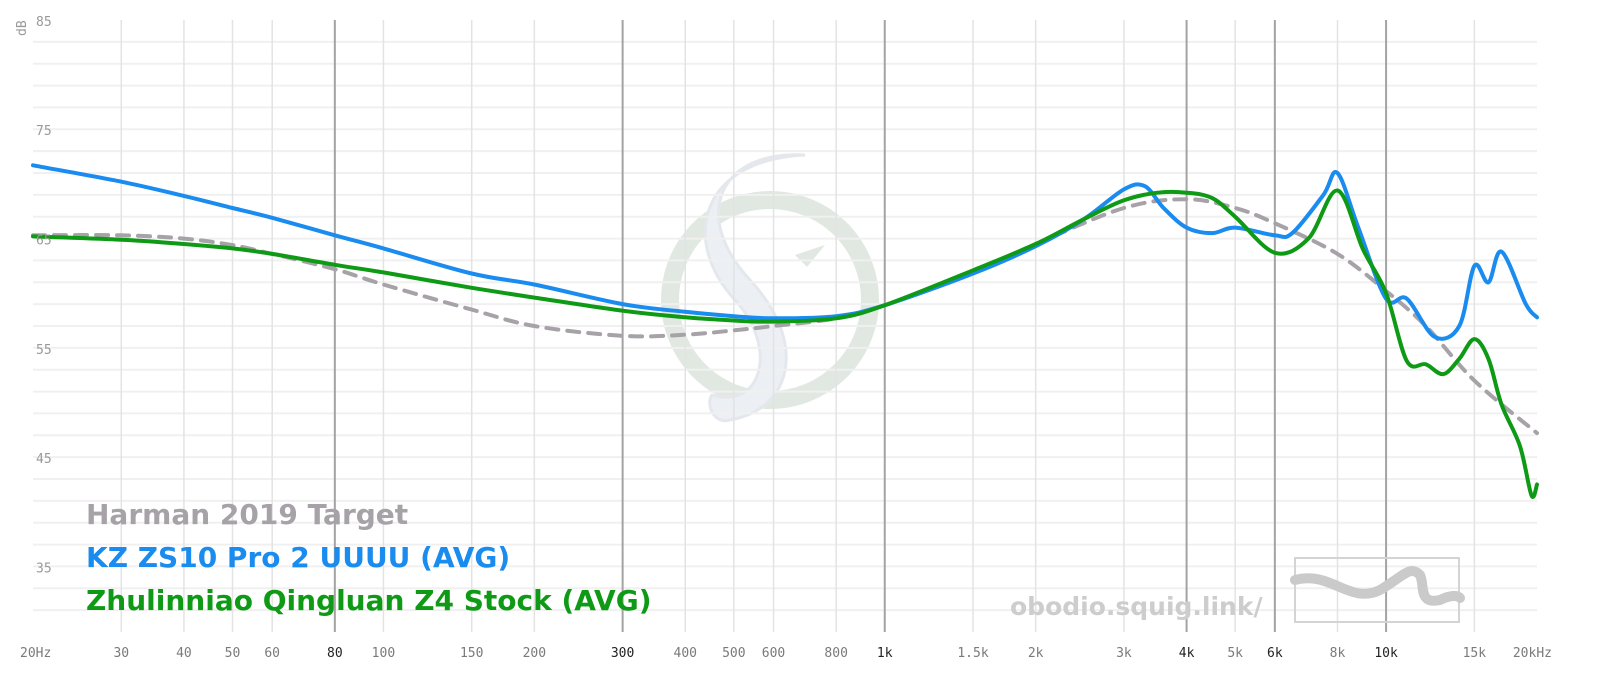 This screenshot has height=692, width=1600. Describe the element at coordinates (44, 22) in the screenshot. I see `y-tick-label: 85` at that location.